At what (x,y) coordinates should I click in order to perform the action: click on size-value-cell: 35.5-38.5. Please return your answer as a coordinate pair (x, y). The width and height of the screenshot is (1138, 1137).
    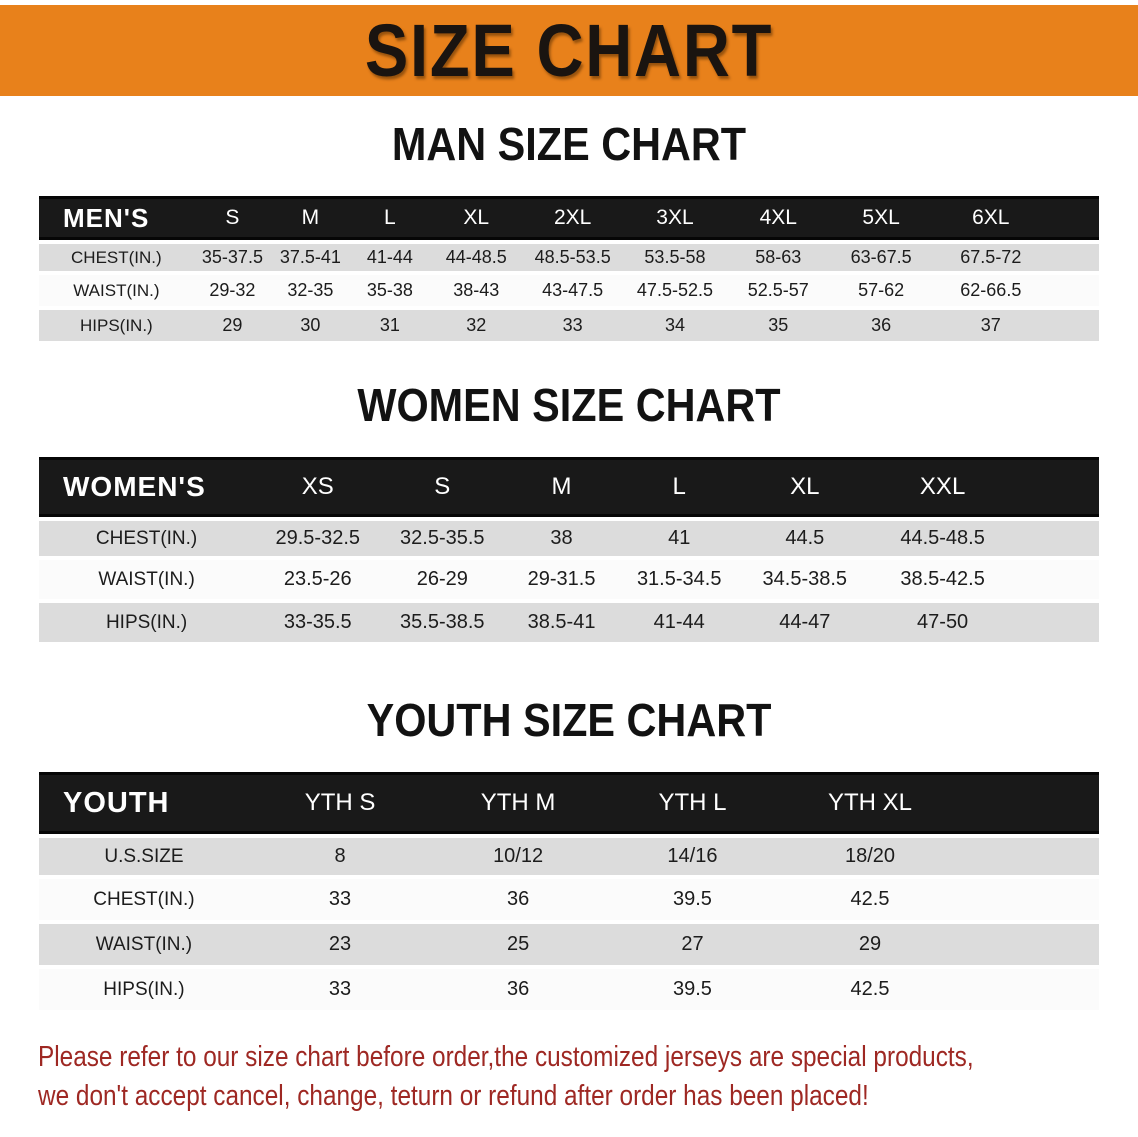
    Looking at the image, I should click on (442, 624).